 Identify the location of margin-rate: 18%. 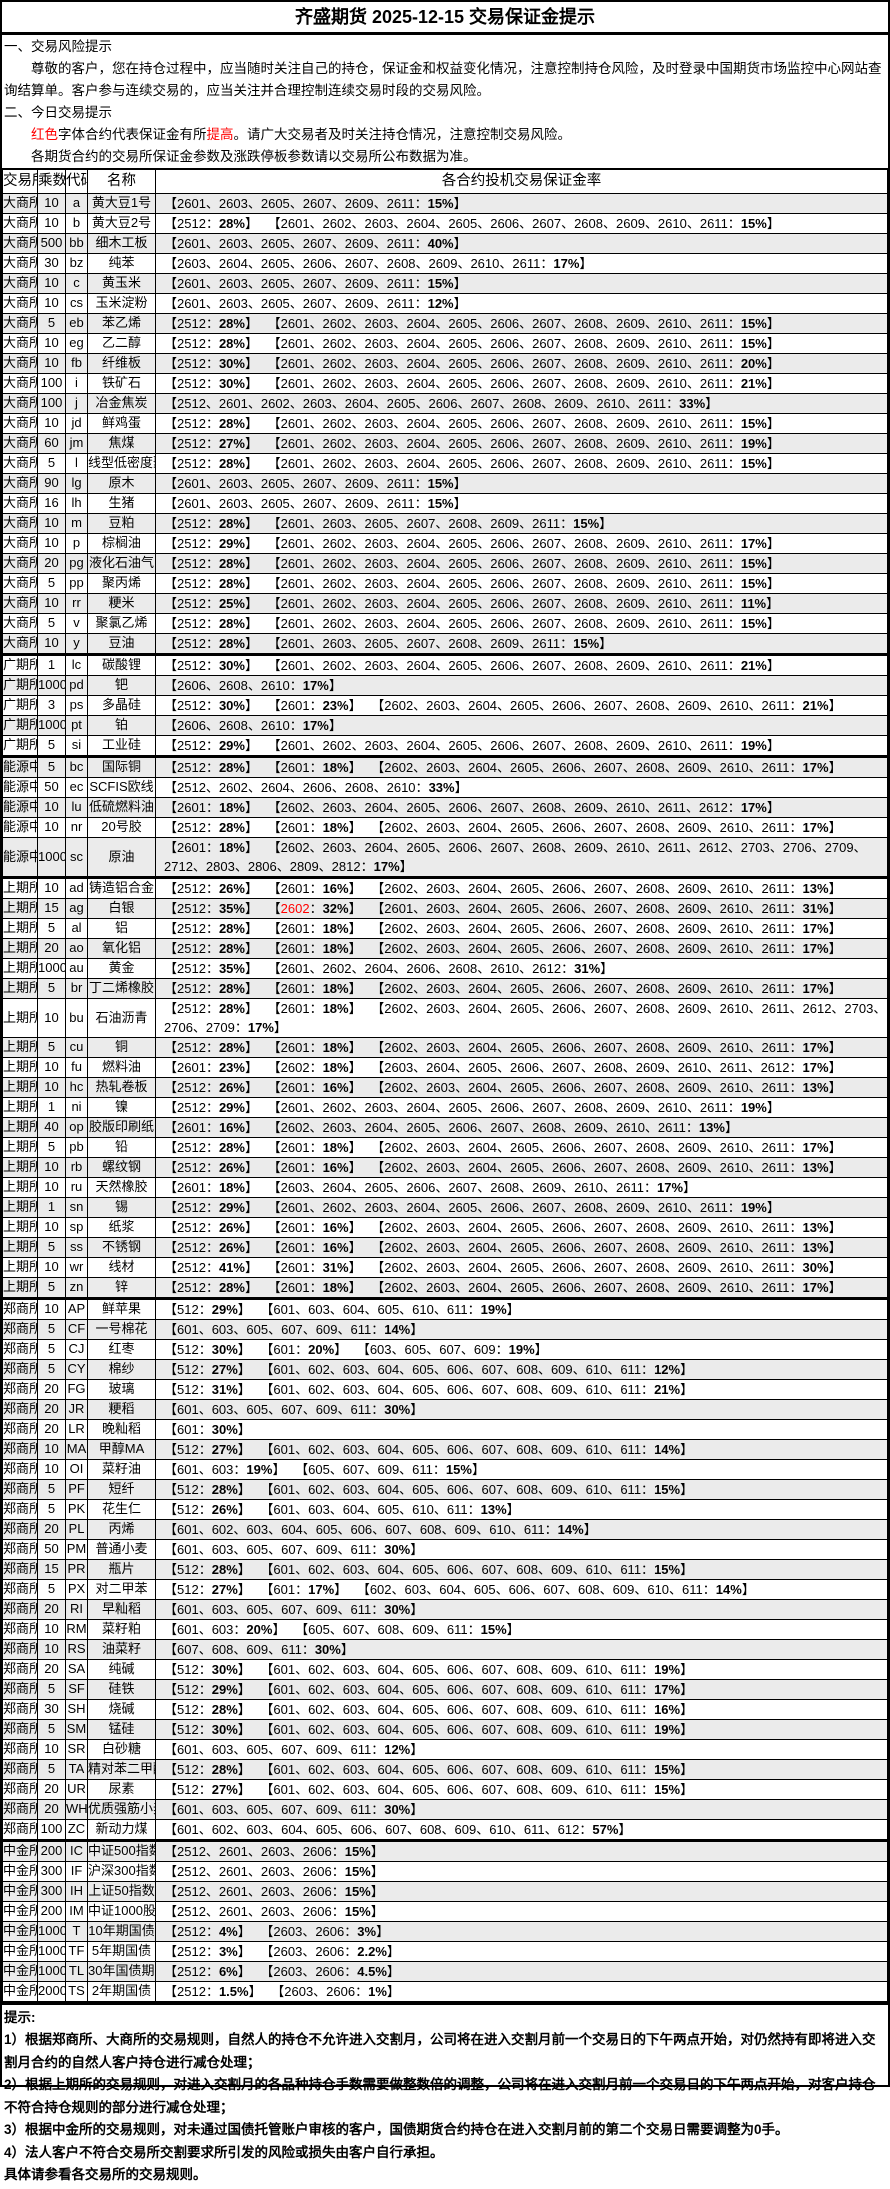
(335, 1067).